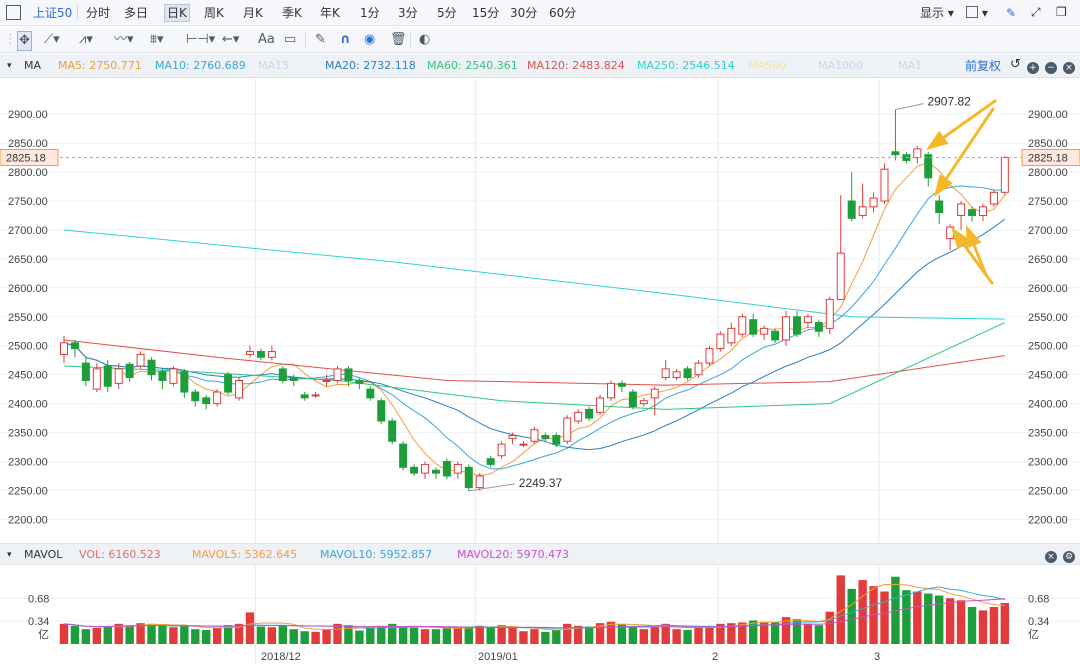 The width and height of the screenshot is (1080, 664). What do you see at coordinates (1048, 405) in the screenshot?
I see `price-tick-right-10: 2400.00` at bounding box center [1048, 405].